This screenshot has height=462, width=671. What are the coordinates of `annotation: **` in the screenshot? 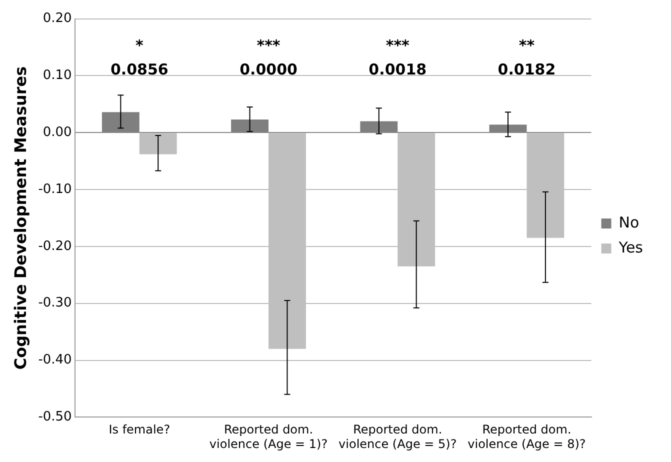 It's located at (526, 45).